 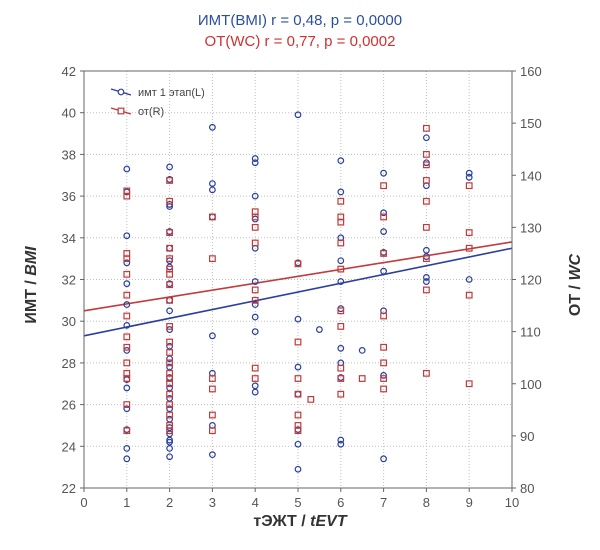 What do you see at coordinates (575, 285) in the screenshot?
I see `y-axis-right-label: ОТ / WC` at bounding box center [575, 285].